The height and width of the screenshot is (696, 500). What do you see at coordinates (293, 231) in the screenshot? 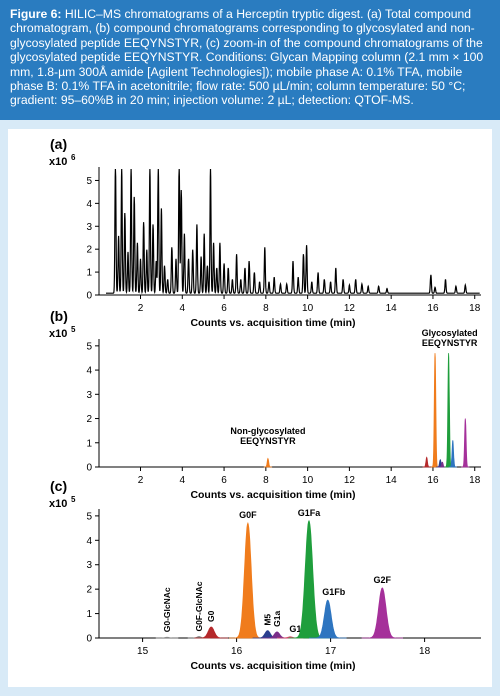
I see `series-trace` at bounding box center [293, 231].